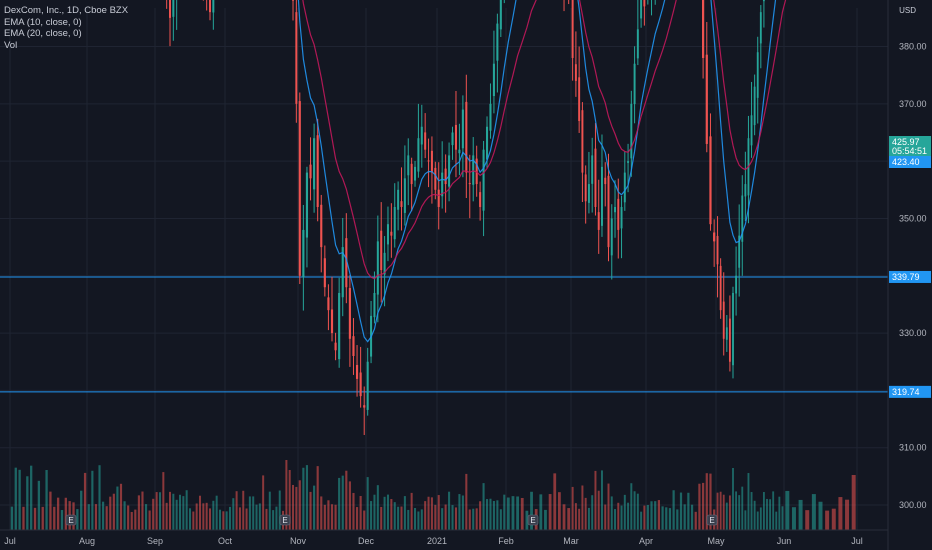  What do you see at coordinates (913, 333) in the screenshot?
I see `y-tick-label: 330.00` at bounding box center [913, 333].